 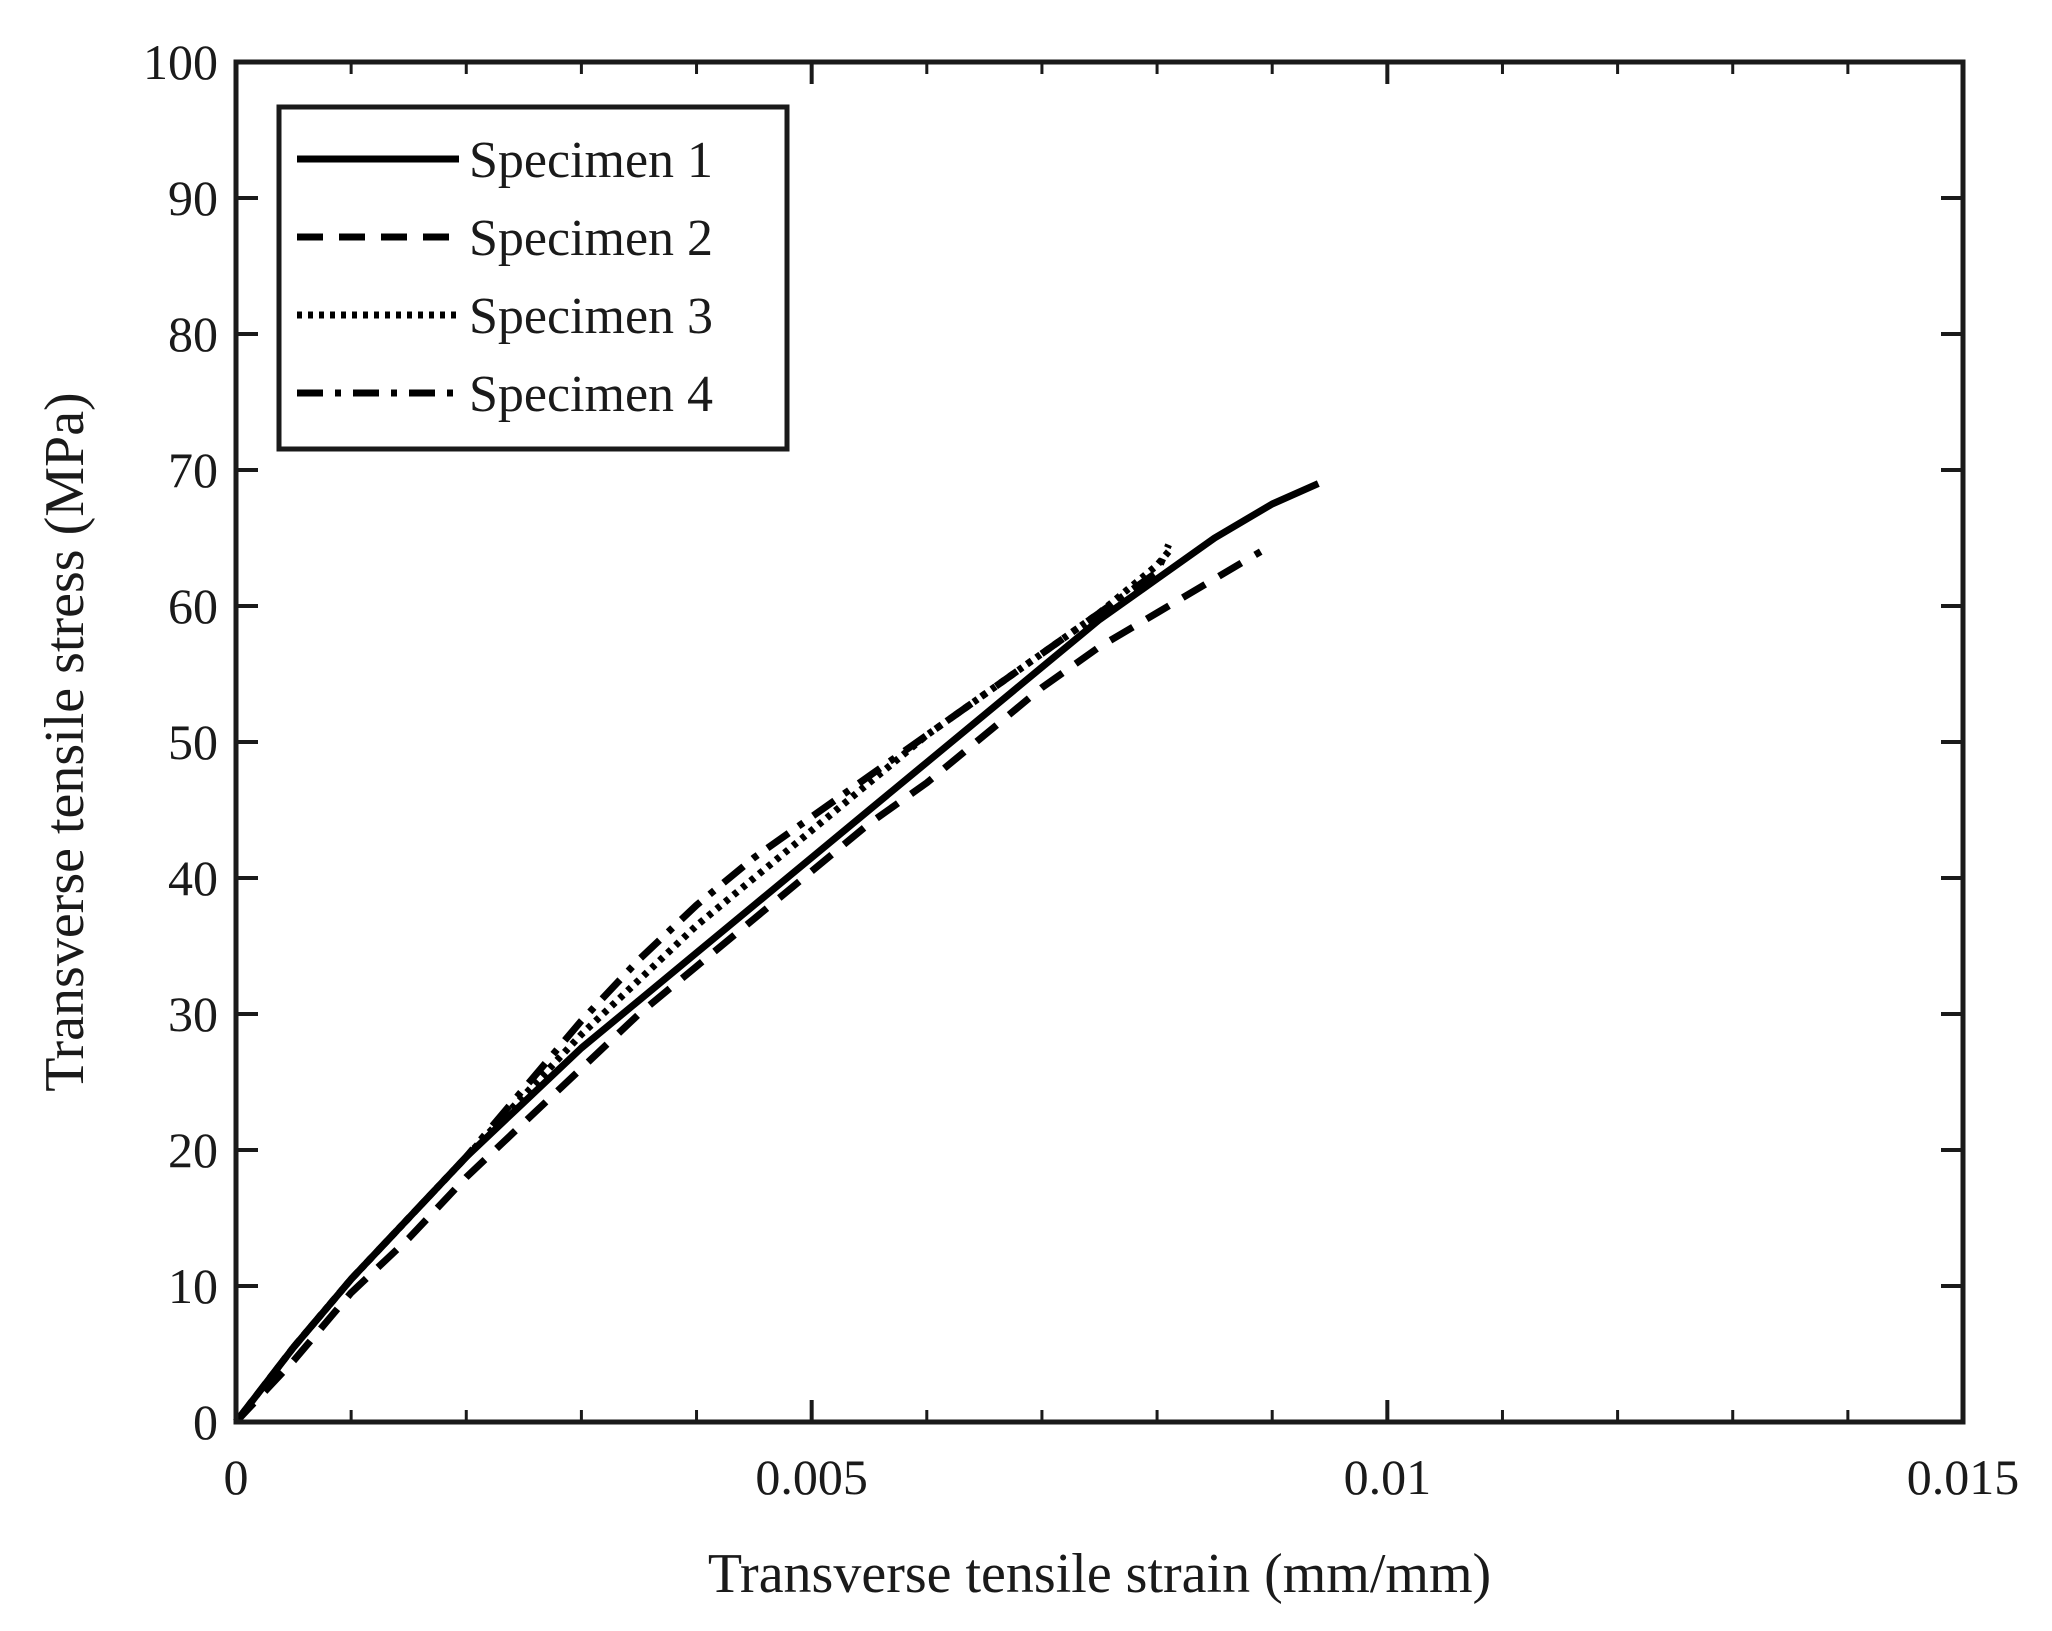 What do you see at coordinates (205, 1422) in the screenshot?
I see `y-tick-label: 0` at bounding box center [205, 1422].